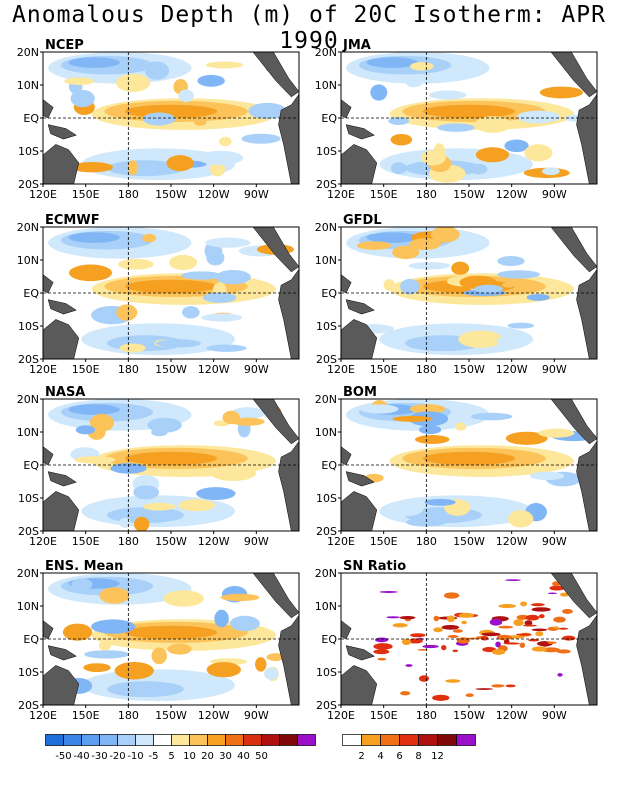  What do you see at coordinates (81, 756) in the screenshot?
I see `colorbar-label: -40` at bounding box center [81, 756].